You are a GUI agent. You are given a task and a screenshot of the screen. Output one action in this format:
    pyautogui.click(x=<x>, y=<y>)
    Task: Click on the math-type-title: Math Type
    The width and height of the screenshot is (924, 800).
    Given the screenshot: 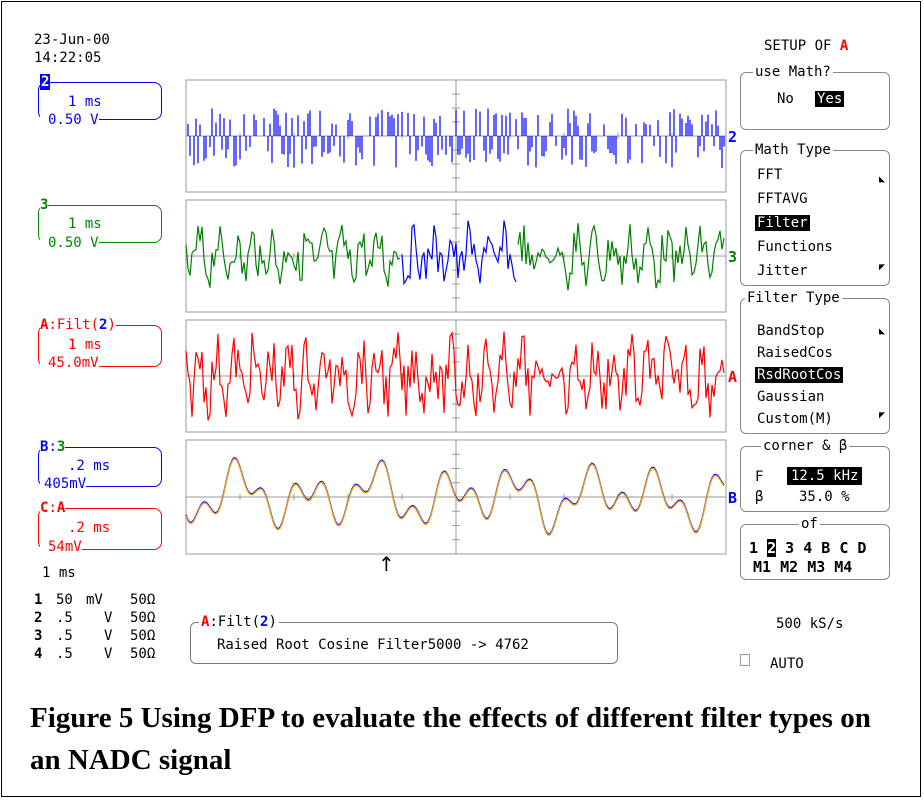 What is the action you would take?
    pyautogui.click(x=793, y=150)
    